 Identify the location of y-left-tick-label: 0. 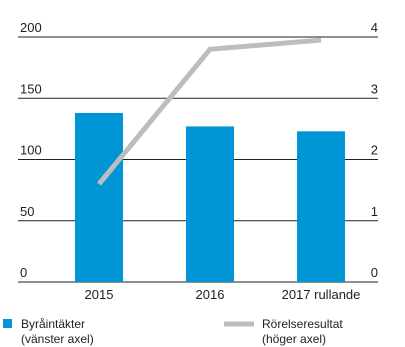
(23, 272).